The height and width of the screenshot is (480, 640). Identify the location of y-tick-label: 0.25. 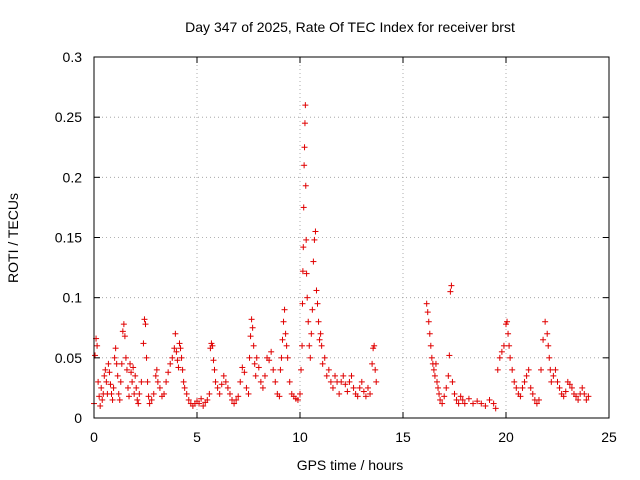
(68, 117).